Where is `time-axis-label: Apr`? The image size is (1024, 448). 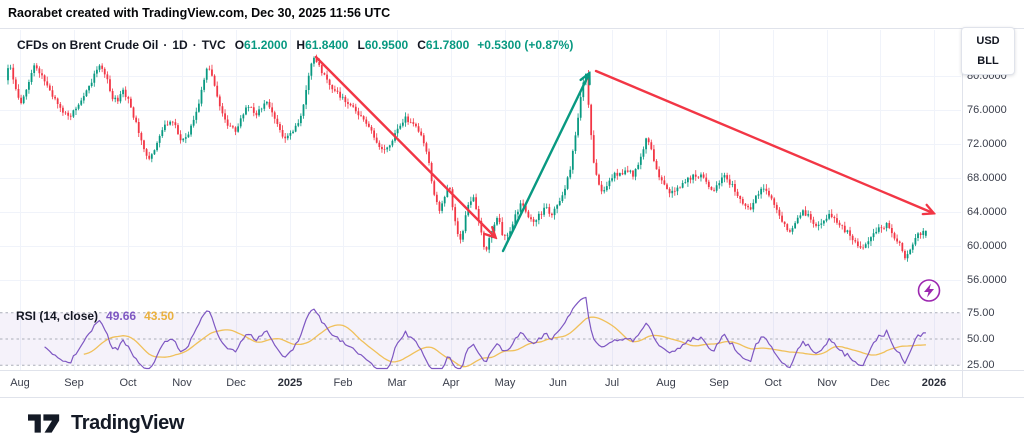
time-axis-label: Apr is located at coordinates (451, 383).